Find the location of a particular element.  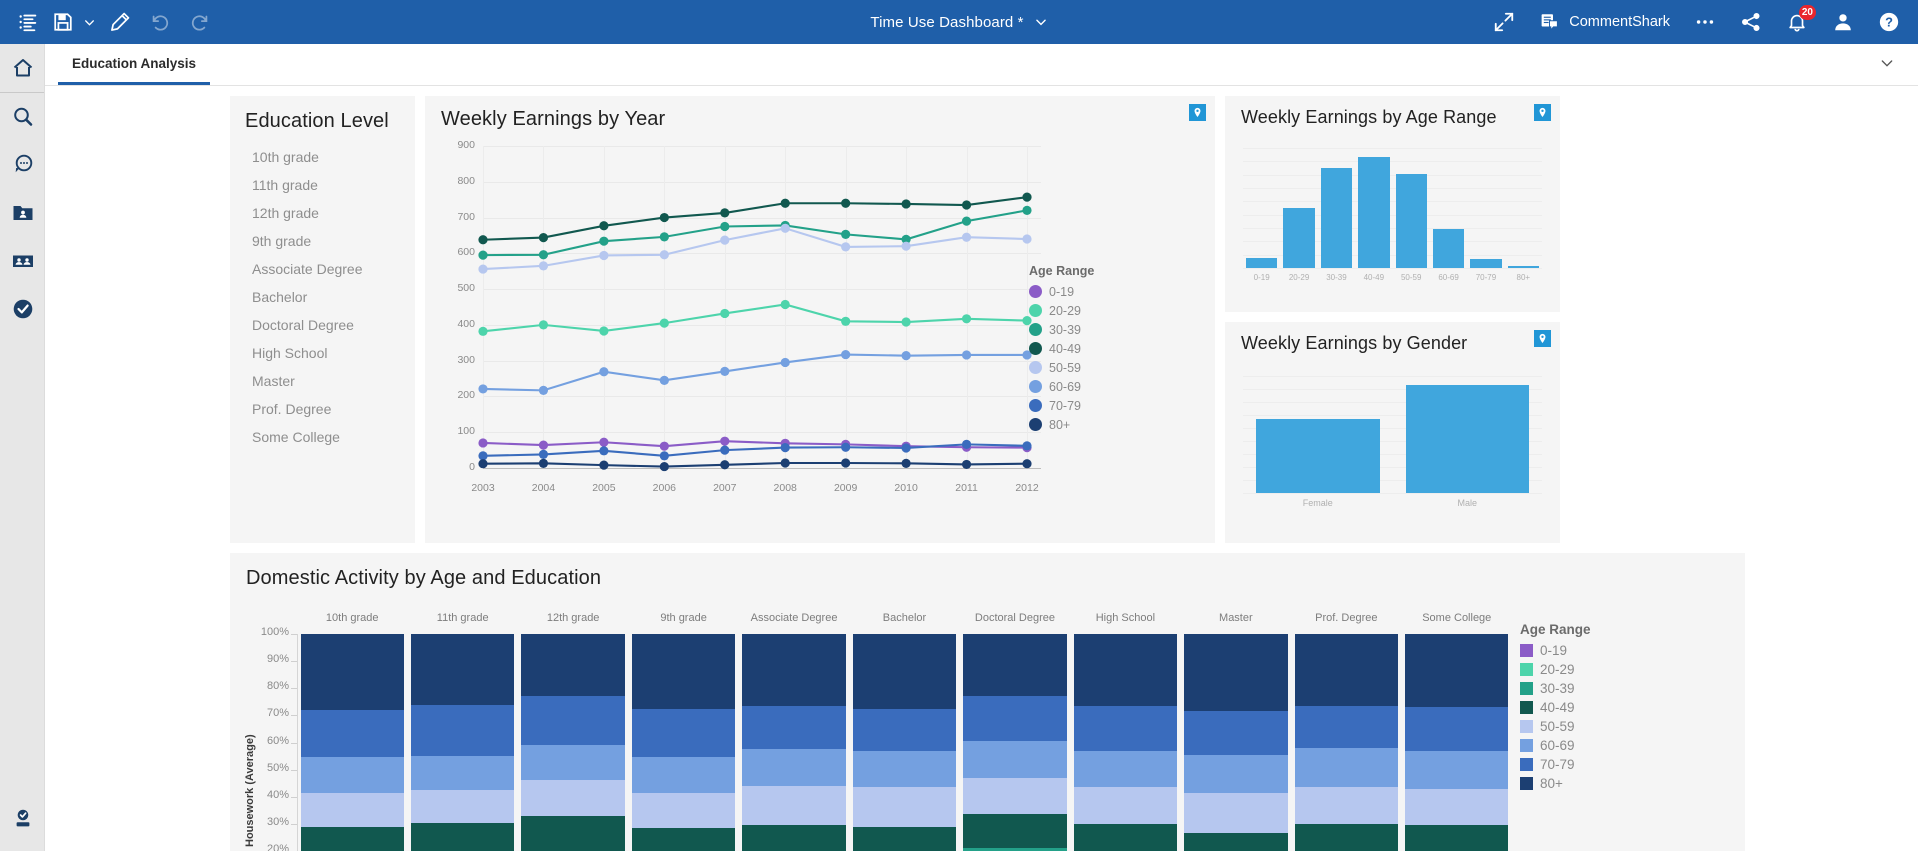

help-button: ? is located at coordinates (1889, 22).